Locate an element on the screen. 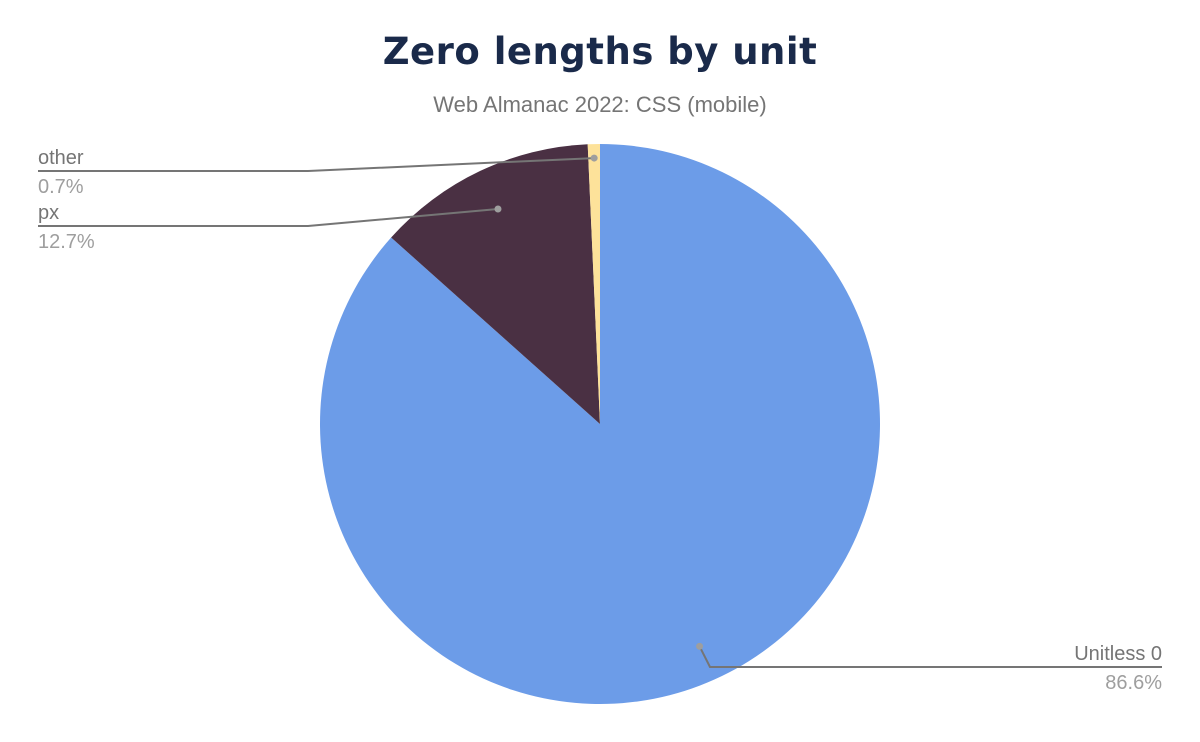 This screenshot has width=1200, height=742. chart-title: Zero lengths by unit is located at coordinates (600, 51).